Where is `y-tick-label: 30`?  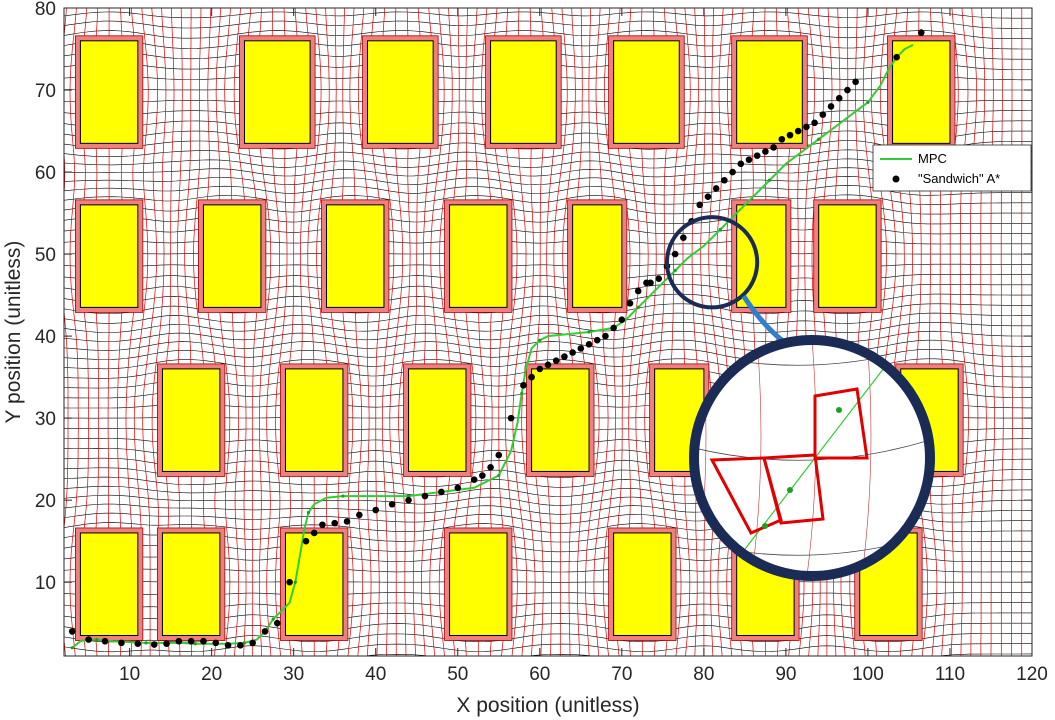 y-tick-label: 30 is located at coordinates (45, 419).